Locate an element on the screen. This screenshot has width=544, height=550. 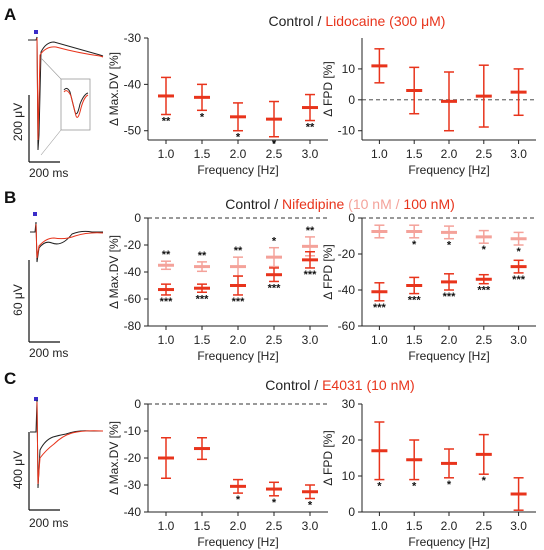
title-drug: Lidocaine (300 μM) is located at coordinates (385, 21).